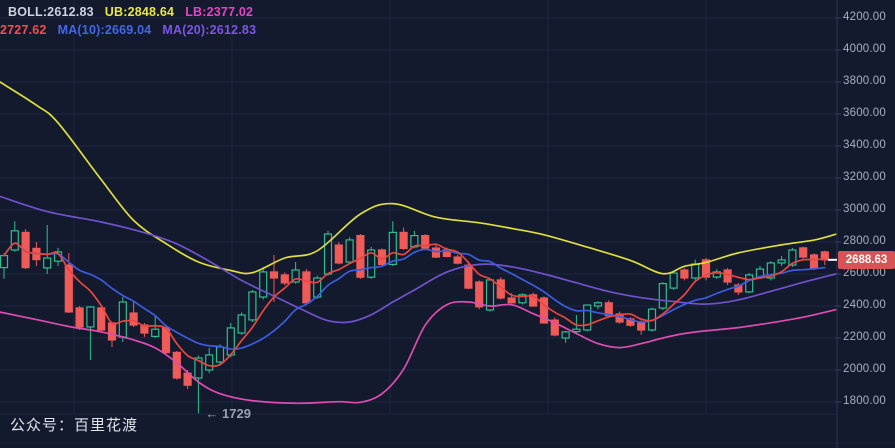 This screenshot has height=448, width=895. Describe the element at coordinates (864, 273) in the screenshot. I see `y-axis-label: 2600.00` at that location.